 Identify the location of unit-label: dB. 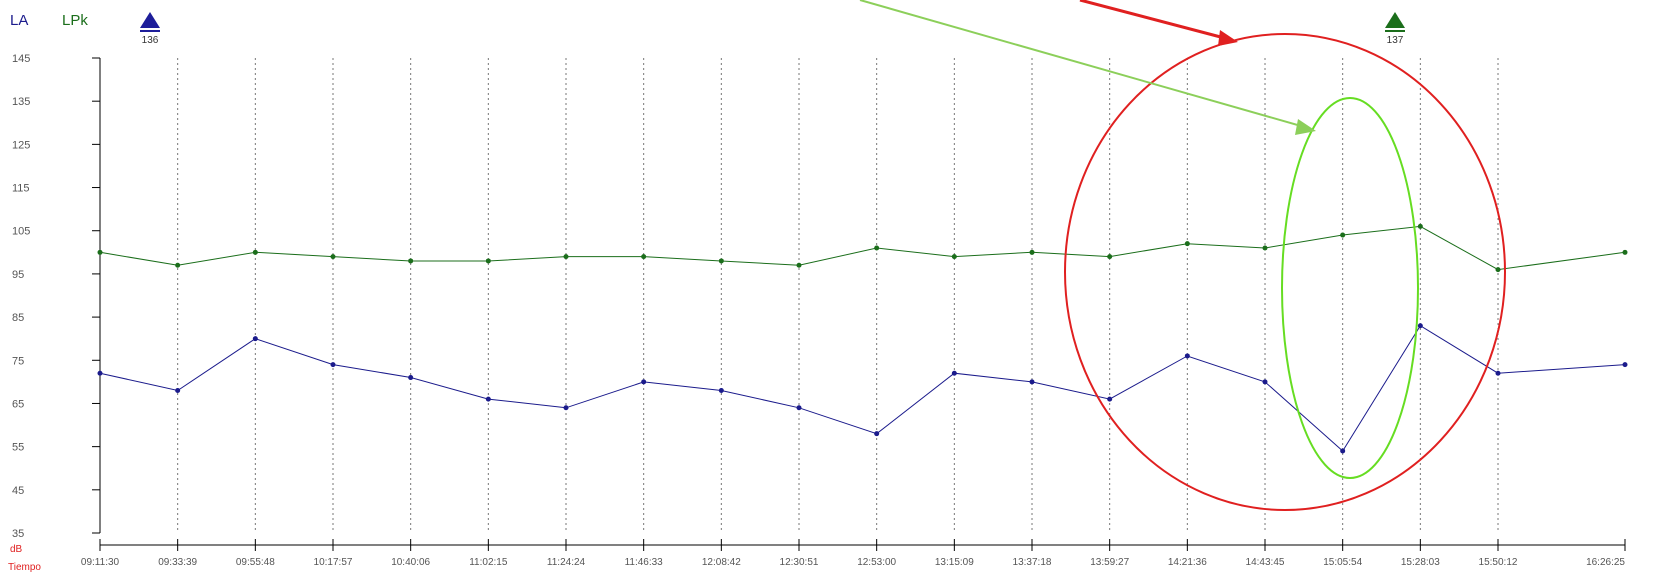
(16, 549).